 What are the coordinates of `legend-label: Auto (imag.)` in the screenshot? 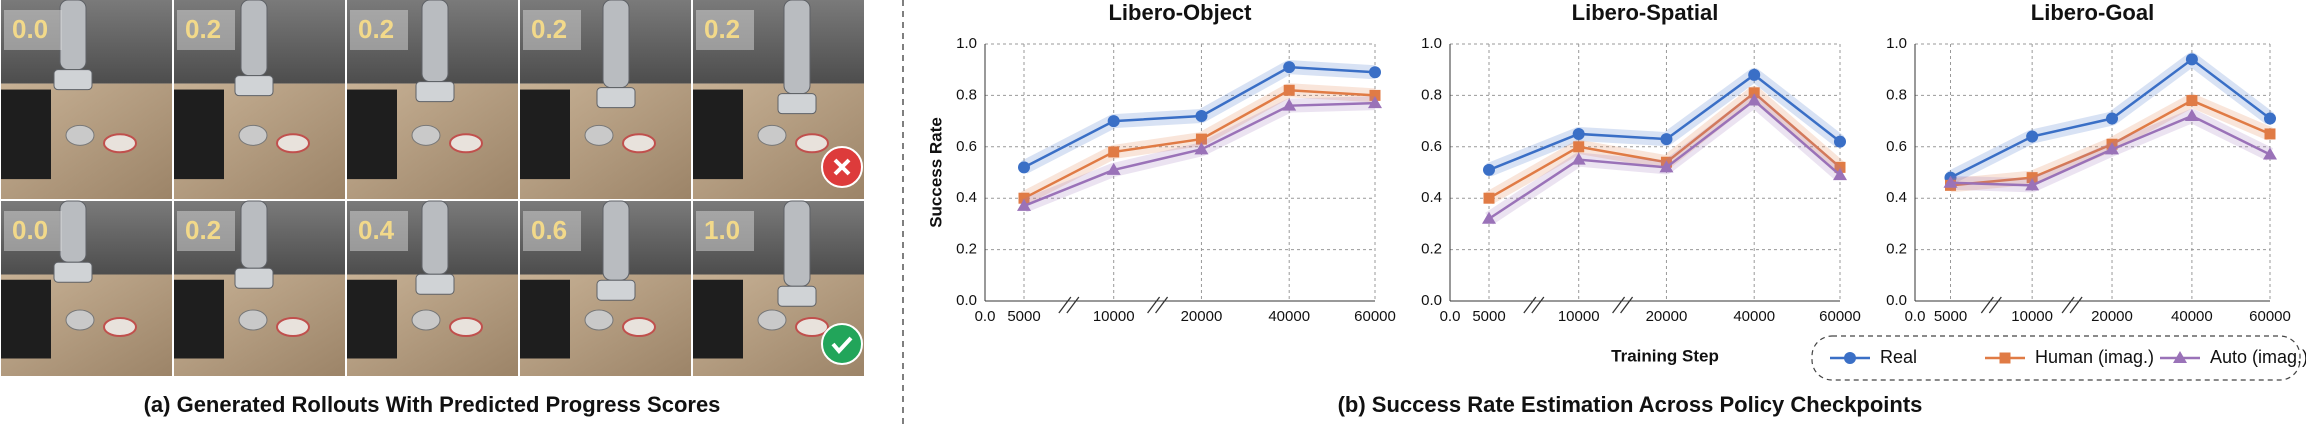 It's located at (2258, 357).